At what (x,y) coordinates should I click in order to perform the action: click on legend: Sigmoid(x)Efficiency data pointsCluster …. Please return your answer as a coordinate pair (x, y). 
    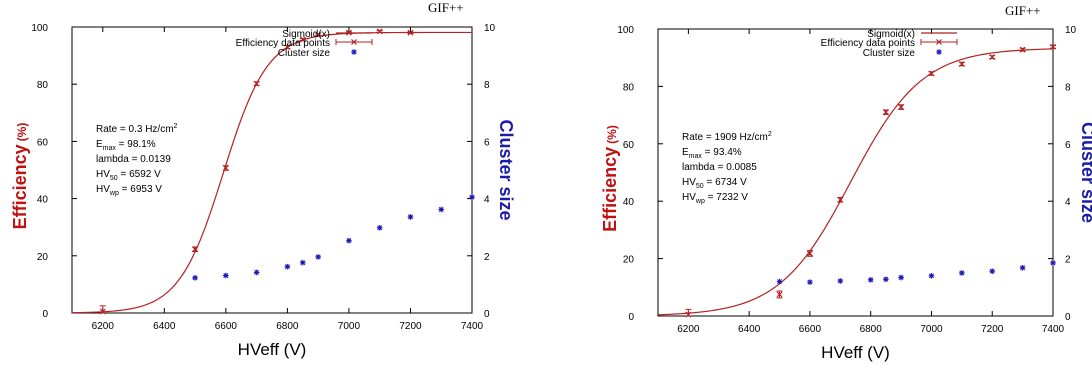
    Looking at the image, I should click on (304, 44).